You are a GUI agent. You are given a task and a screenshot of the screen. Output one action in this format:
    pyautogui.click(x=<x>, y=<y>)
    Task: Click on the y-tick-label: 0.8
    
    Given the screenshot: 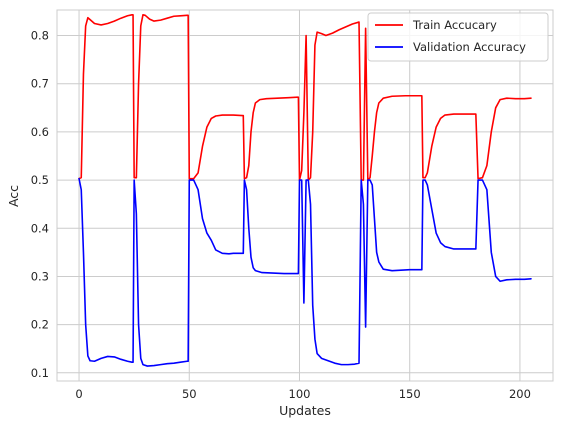 What is the action you would take?
    pyautogui.click(x=40, y=36)
    